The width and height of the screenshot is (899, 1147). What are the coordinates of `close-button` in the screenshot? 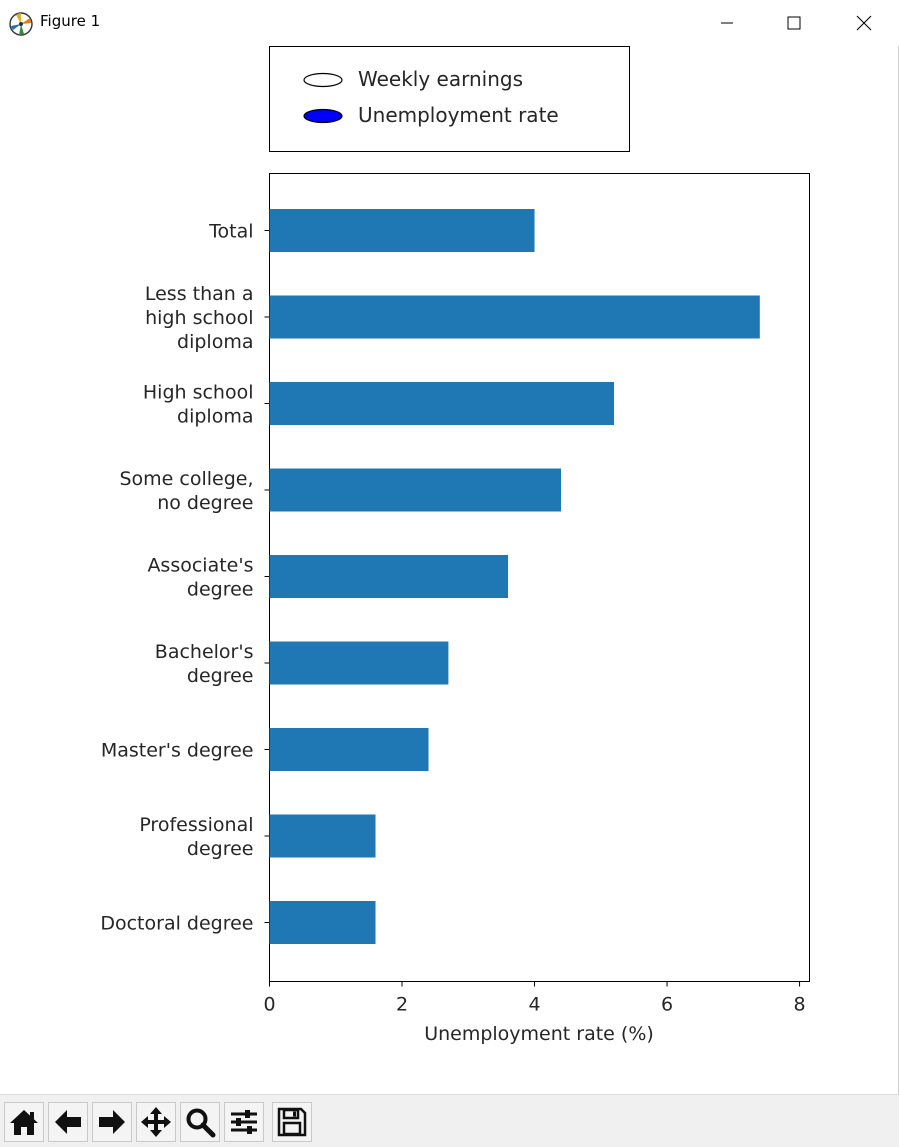 It's located at (864, 23).